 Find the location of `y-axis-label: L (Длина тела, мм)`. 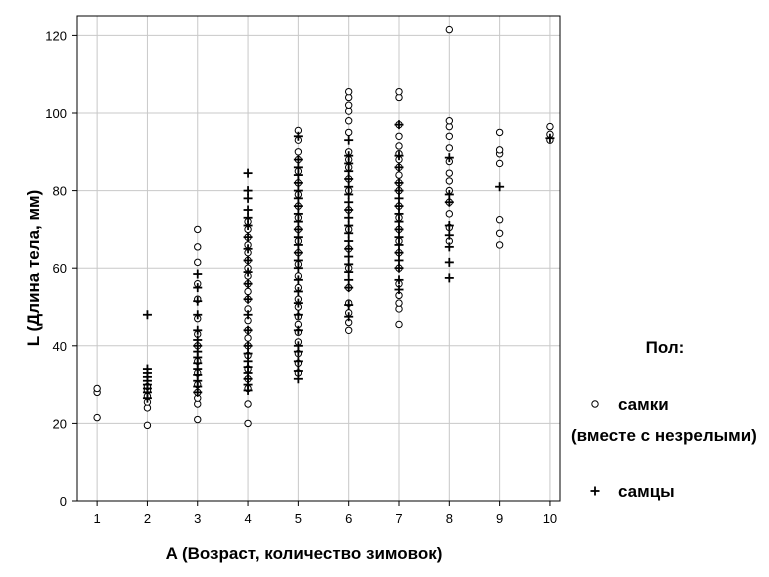

y-axis-label: L (Длина тела, мм) is located at coordinates (33, 268).